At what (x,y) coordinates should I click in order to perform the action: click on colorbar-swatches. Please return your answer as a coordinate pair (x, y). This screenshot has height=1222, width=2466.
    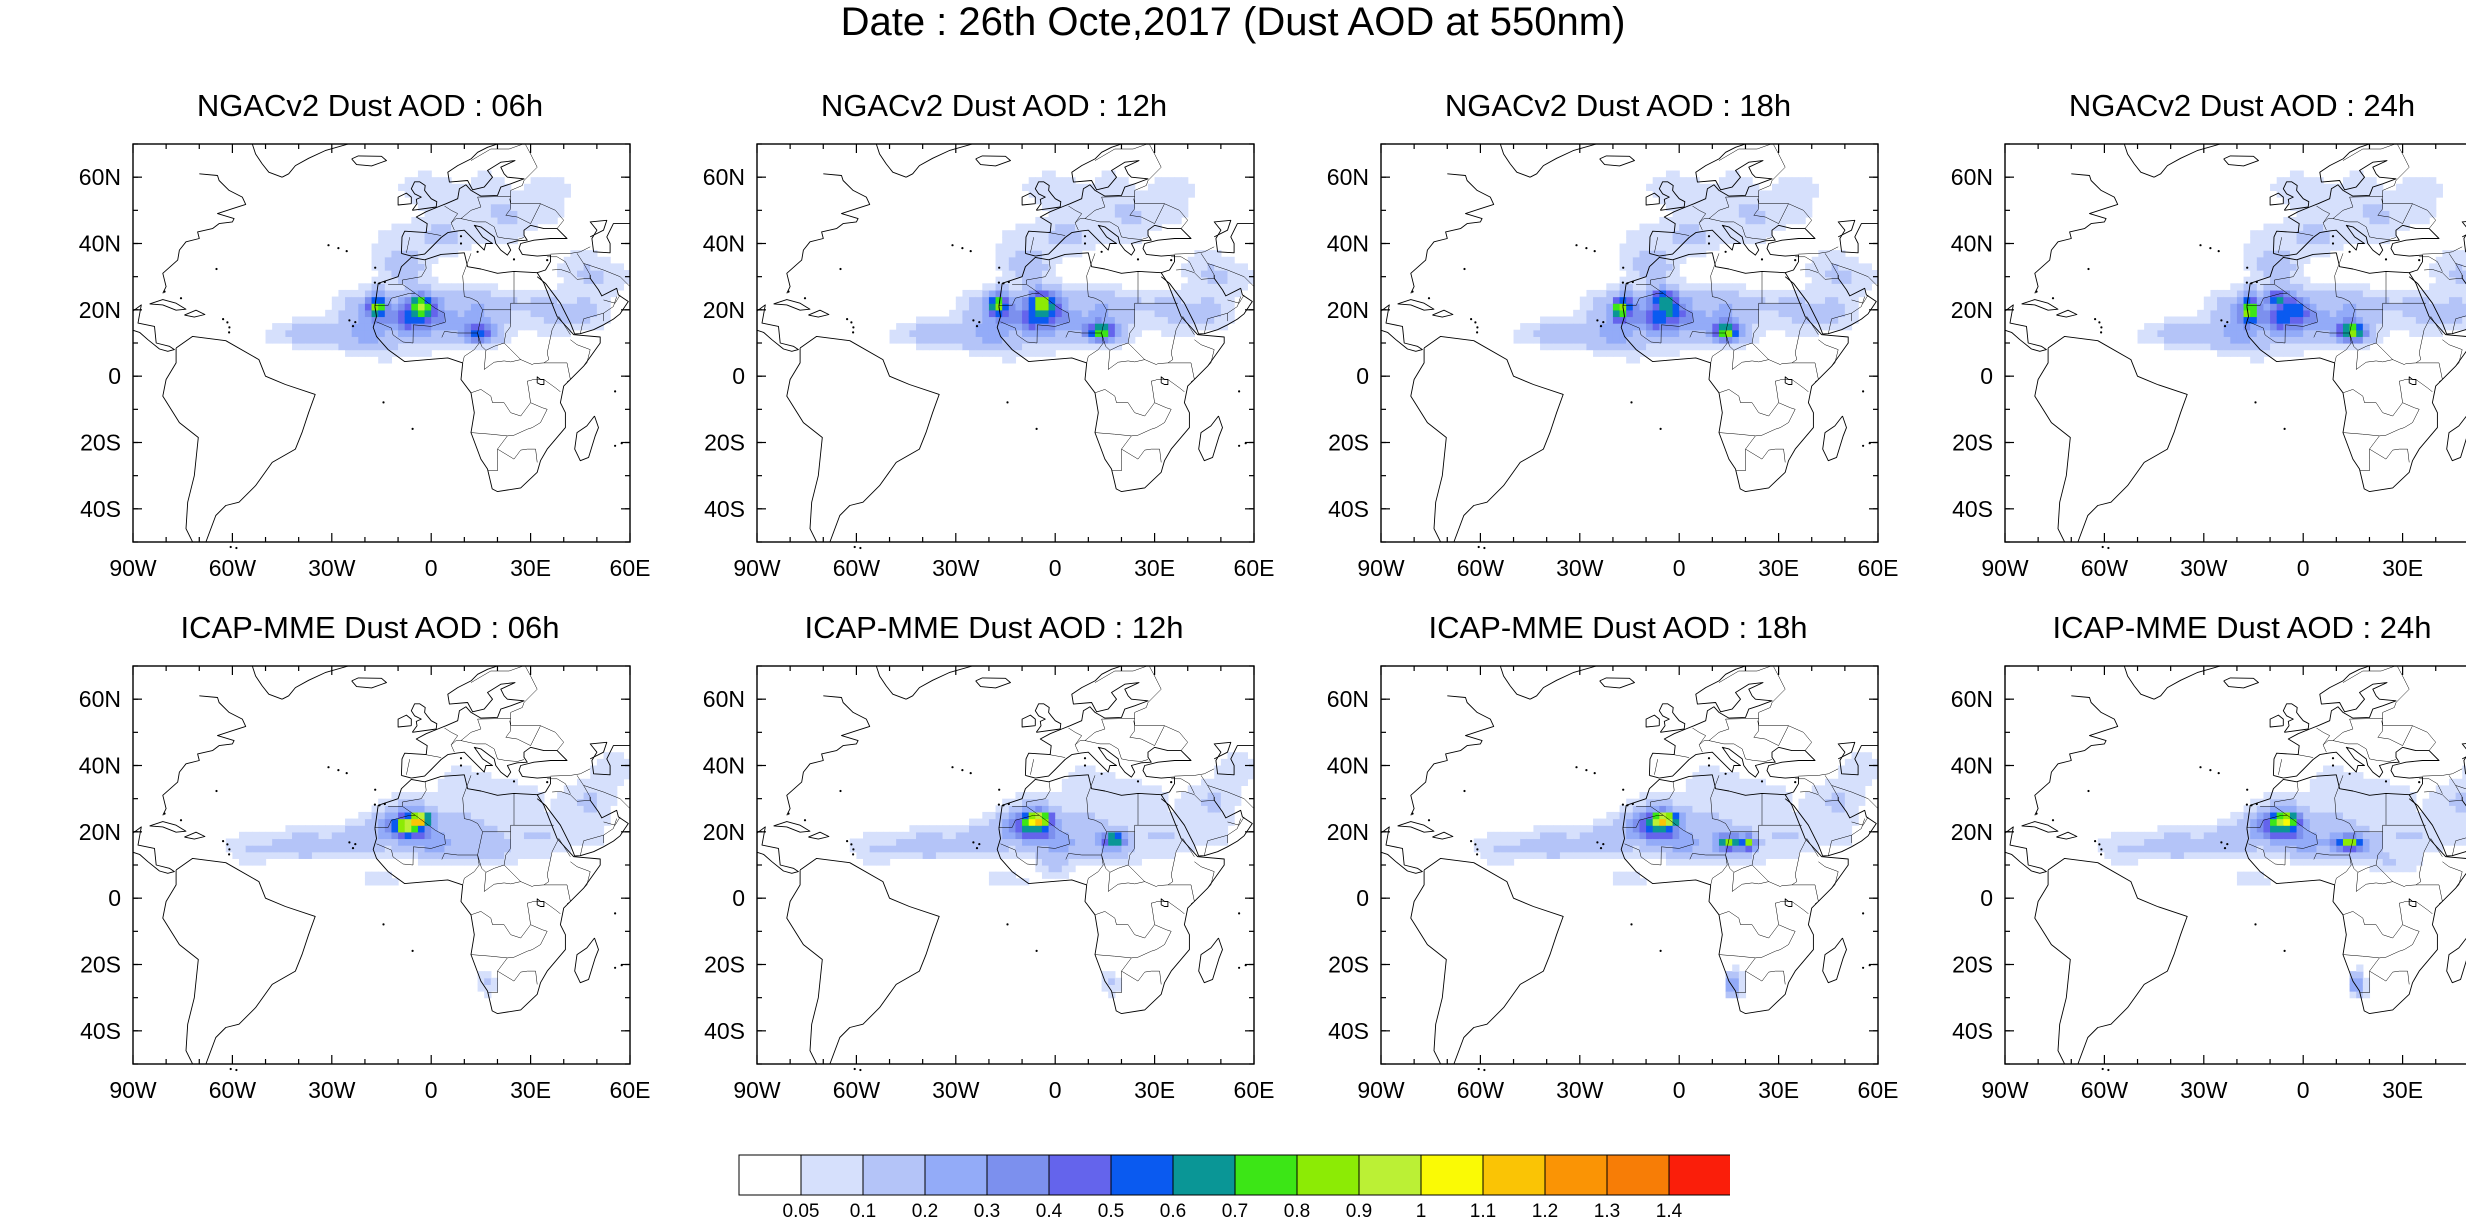
    Looking at the image, I should click on (1234, 1176).